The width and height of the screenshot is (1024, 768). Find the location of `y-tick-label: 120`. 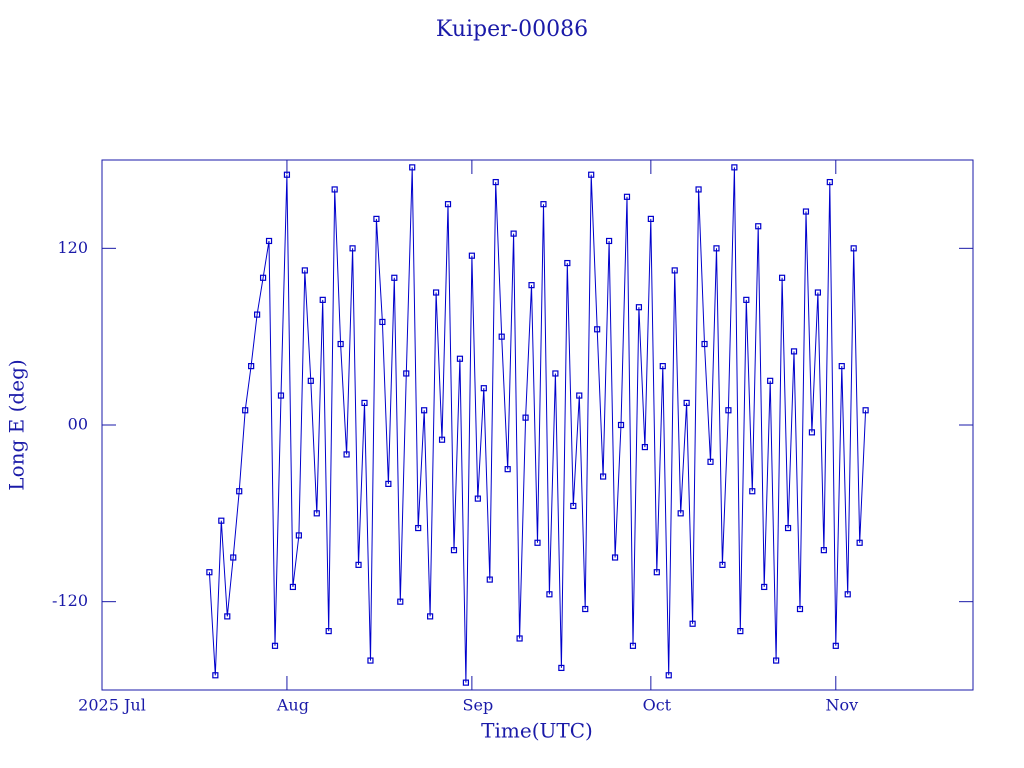

y-tick-label: 120 is located at coordinates (72, 247).